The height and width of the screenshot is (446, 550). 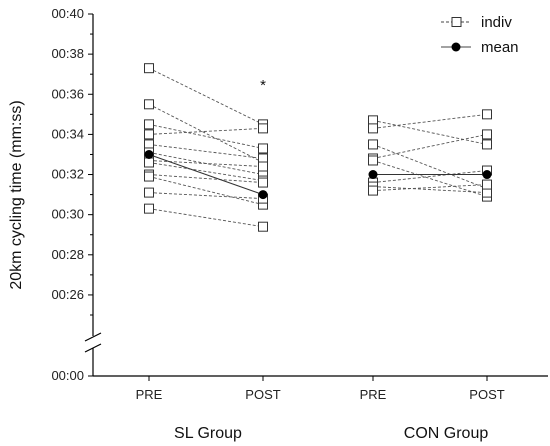 What do you see at coordinates (67, 214) in the screenshot?
I see `y-tick-label: 00:30` at bounding box center [67, 214].